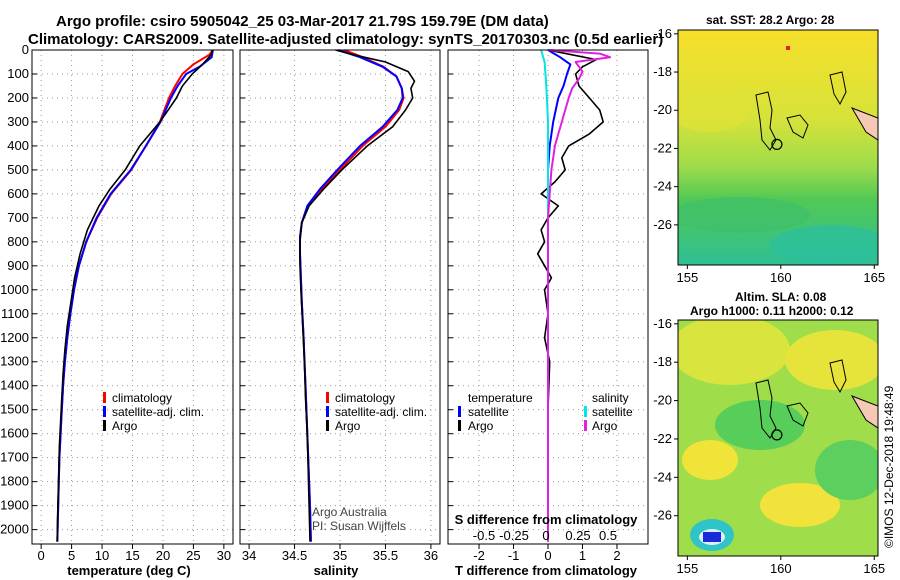 The width and height of the screenshot is (900, 580). What do you see at coordinates (18, 241) in the screenshot?
I see `depth-label-800: 800` at bounding box center [18, 241].